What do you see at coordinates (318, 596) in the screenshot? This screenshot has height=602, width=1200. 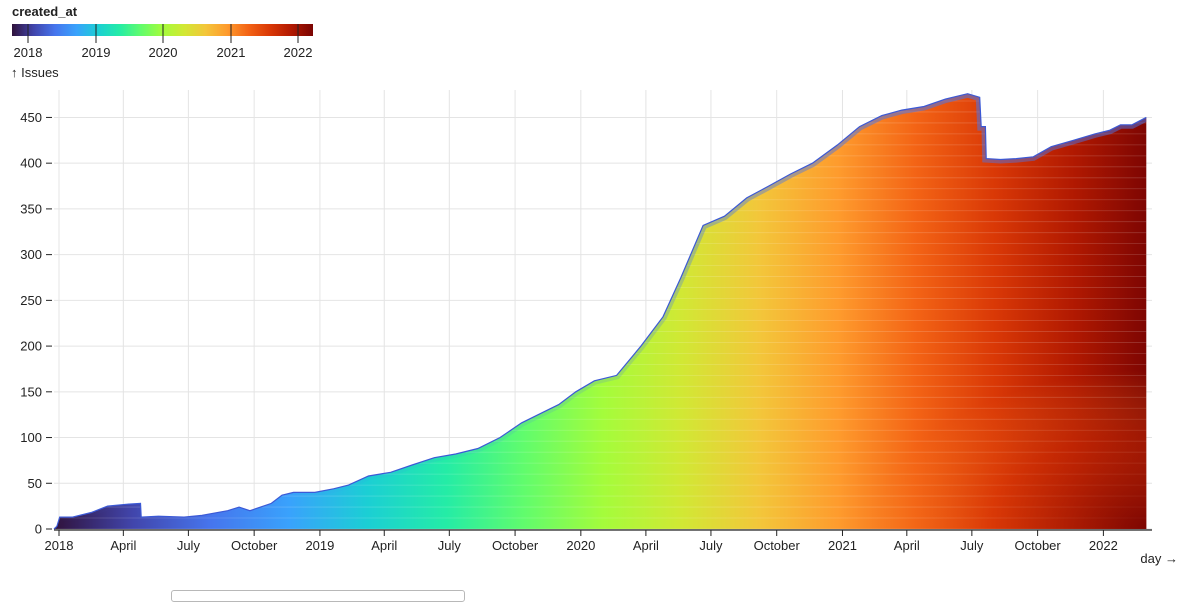 I see `bottom-input-box` at bounding box center [318, 596].